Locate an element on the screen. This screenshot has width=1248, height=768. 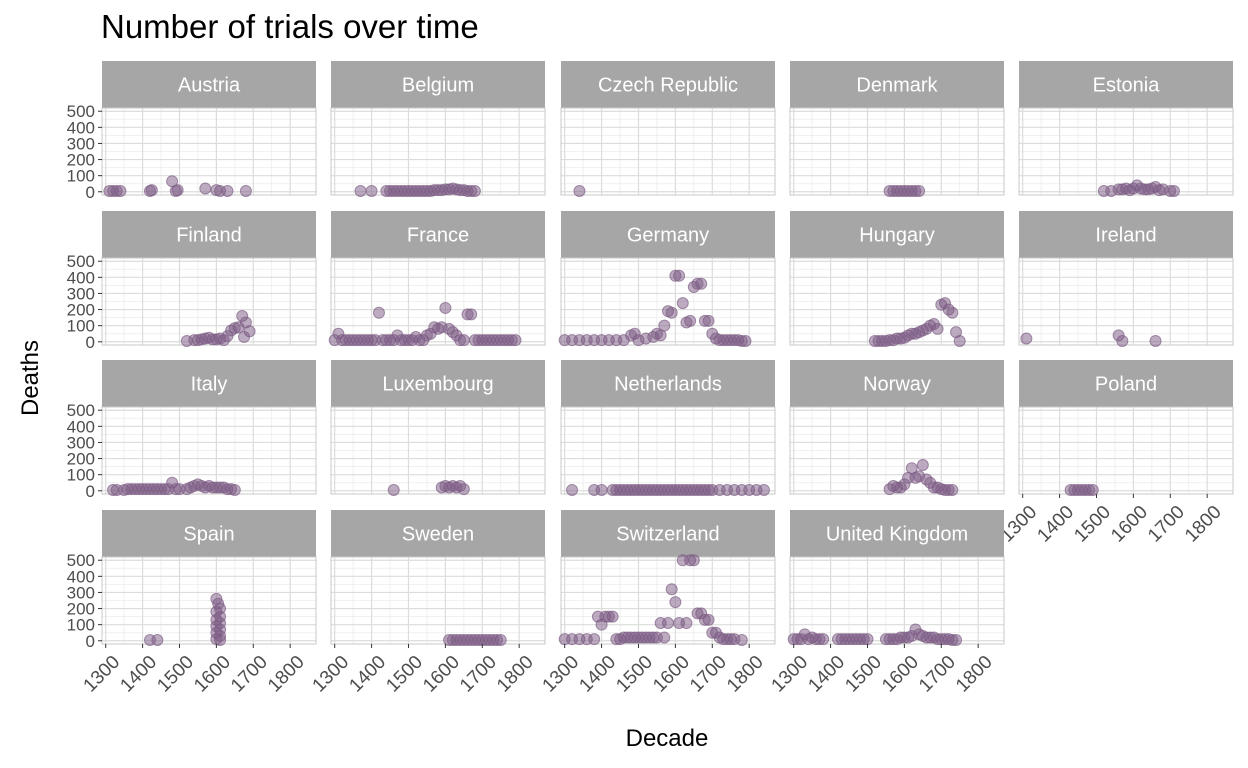
facet-strip-label: Poland is located at coordinates (1126, 385).